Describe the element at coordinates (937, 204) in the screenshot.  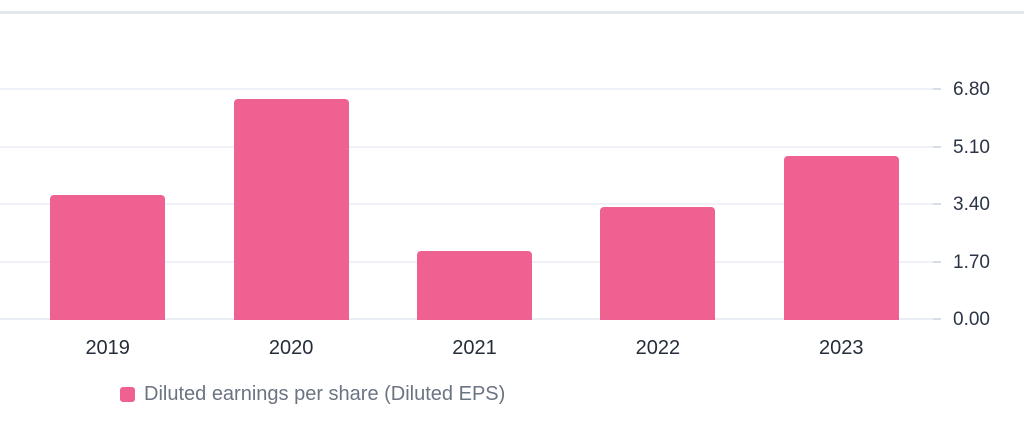
I see `y-axis-tick-3.40` at that location.